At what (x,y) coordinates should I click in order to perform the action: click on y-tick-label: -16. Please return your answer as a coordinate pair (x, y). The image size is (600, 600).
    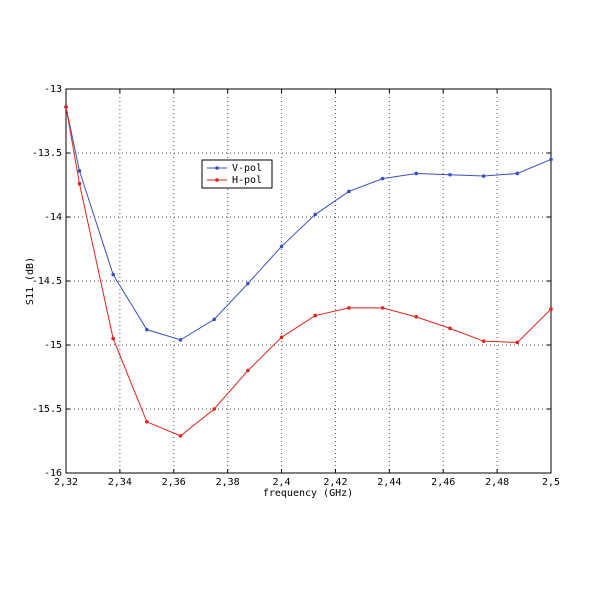
    Looking at the image, I should click on (53, 473).